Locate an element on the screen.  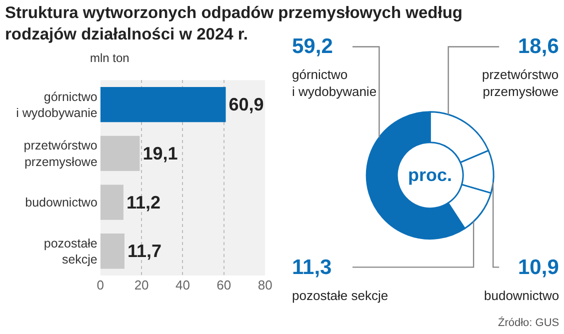
data-label: 11,3 is located at coordinates (312, 267).